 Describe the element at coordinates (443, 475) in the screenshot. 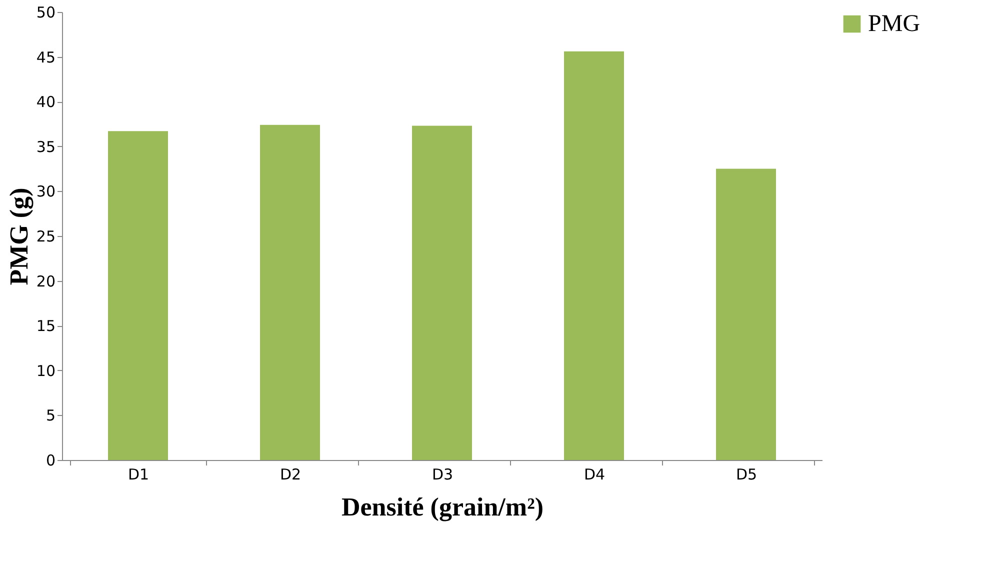

I see `x-tick-label: D3` at that location.